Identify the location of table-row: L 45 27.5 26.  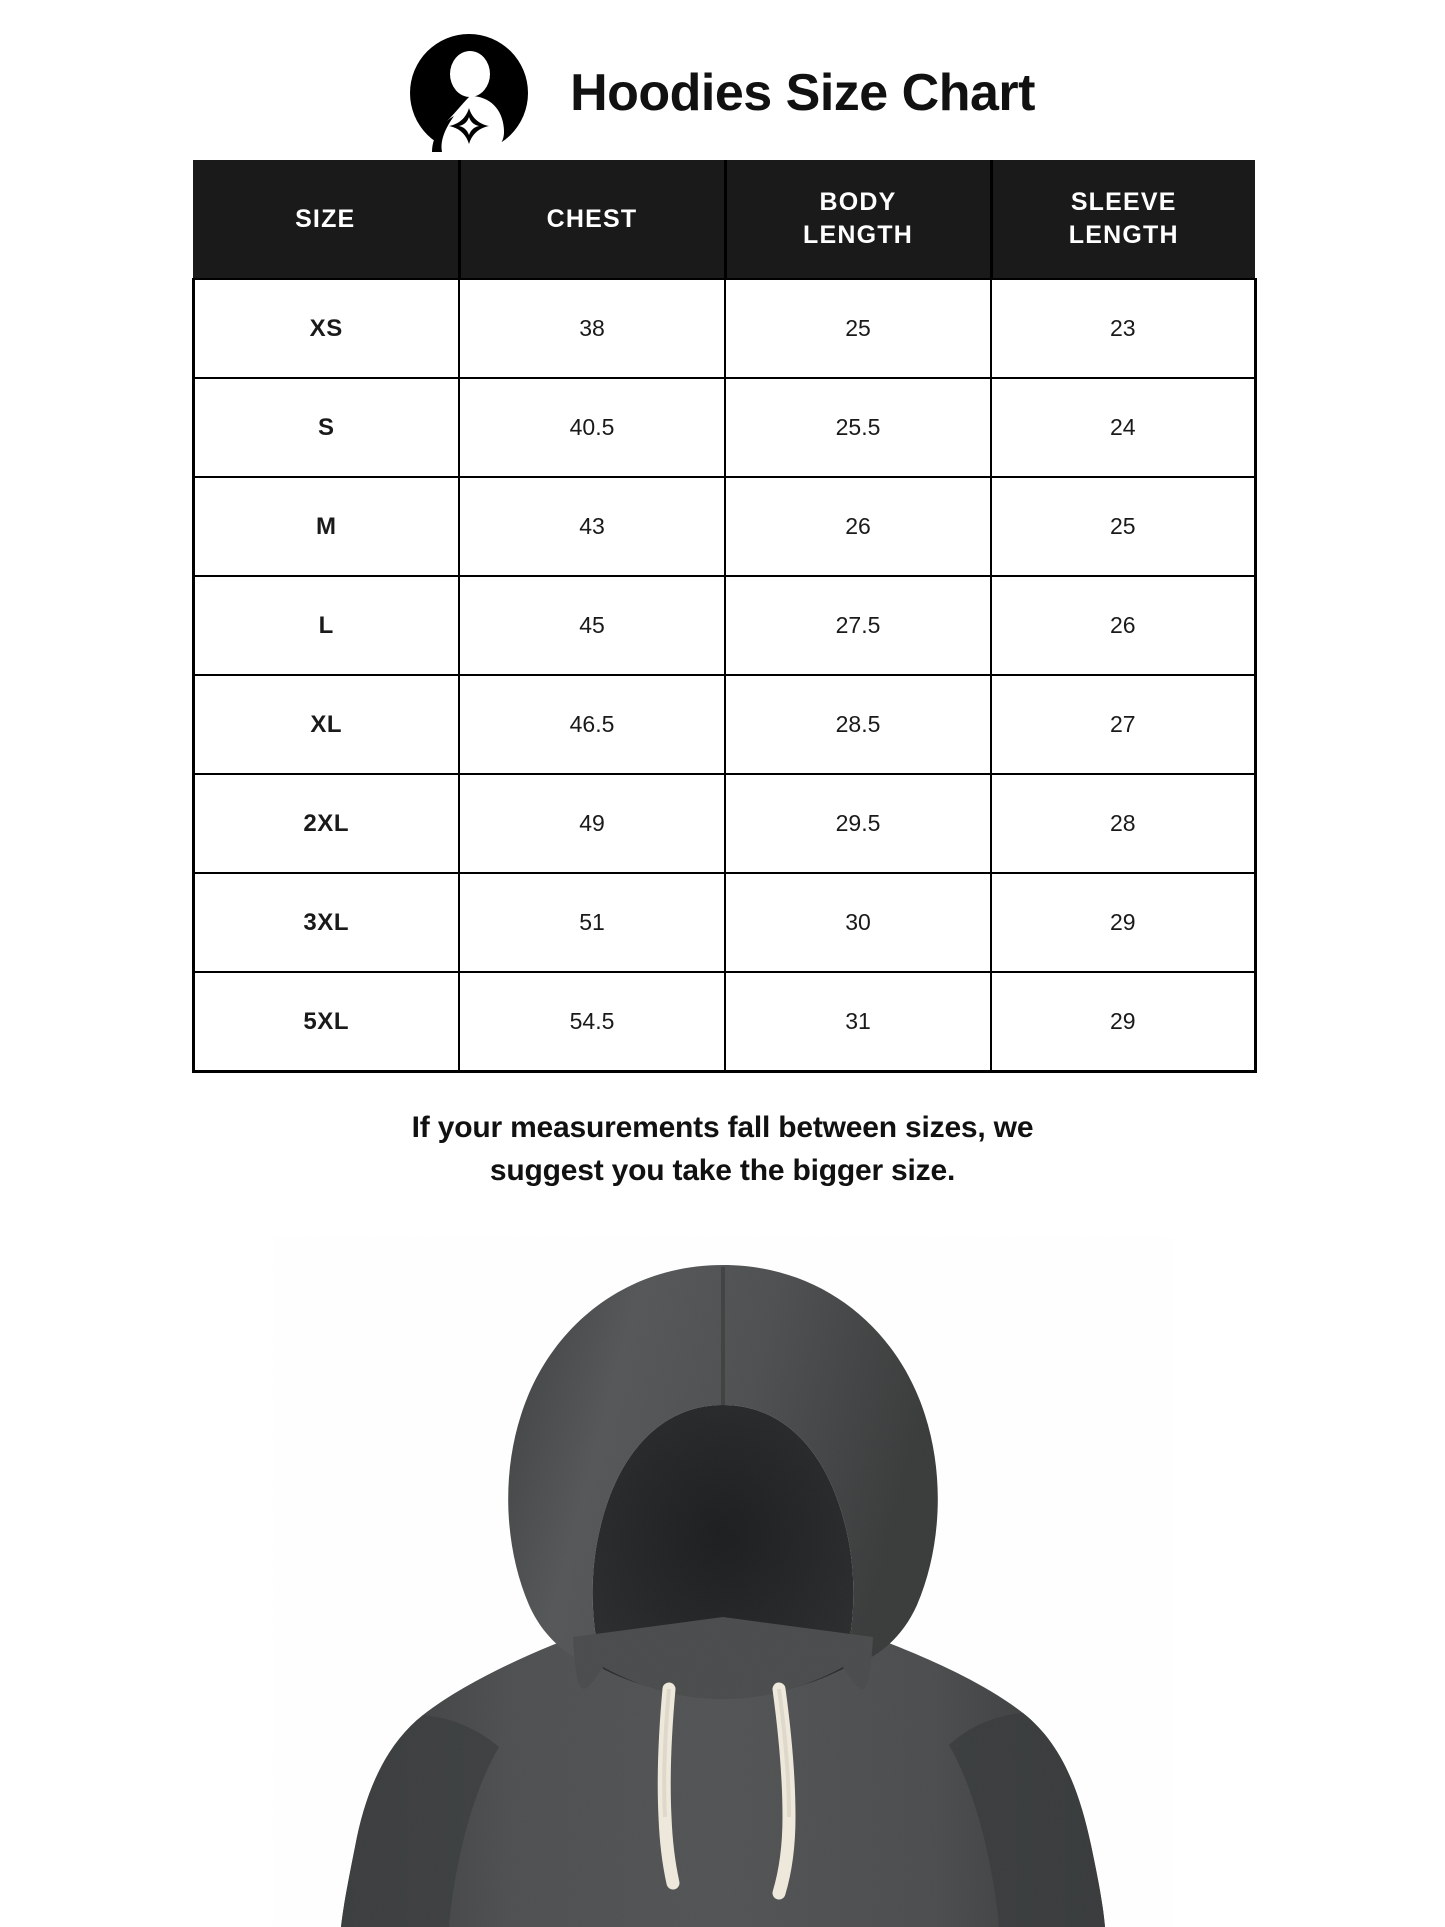
(724, 625).